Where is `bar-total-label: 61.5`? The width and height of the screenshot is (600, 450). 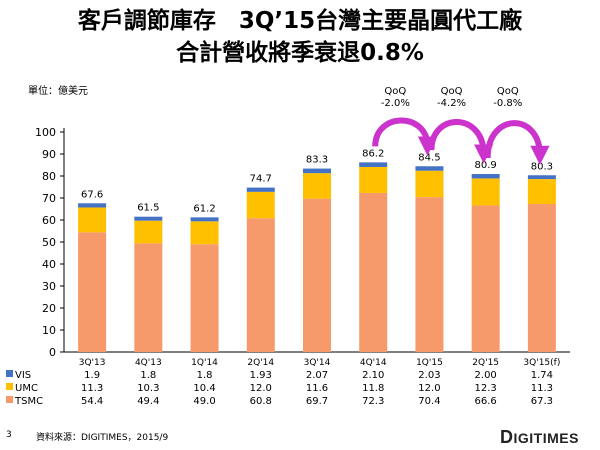
bar-total-label: 61.5 is located at coordinates (148, 208).